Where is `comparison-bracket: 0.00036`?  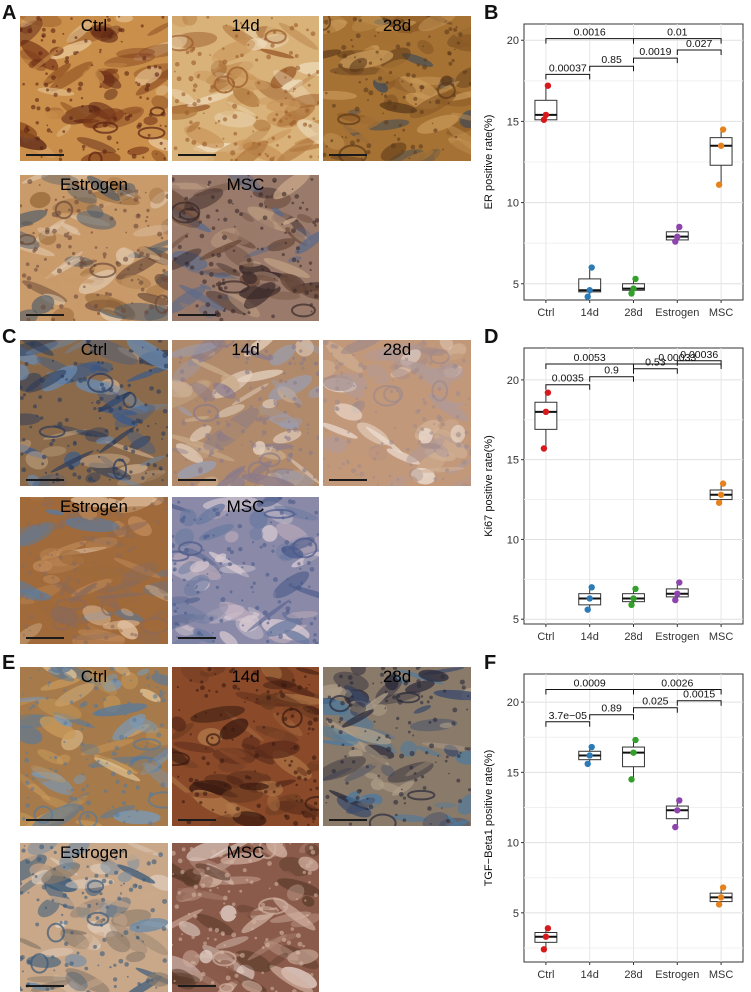 comparison-bracket: 0.00036 is located at coordinates (699, 357).